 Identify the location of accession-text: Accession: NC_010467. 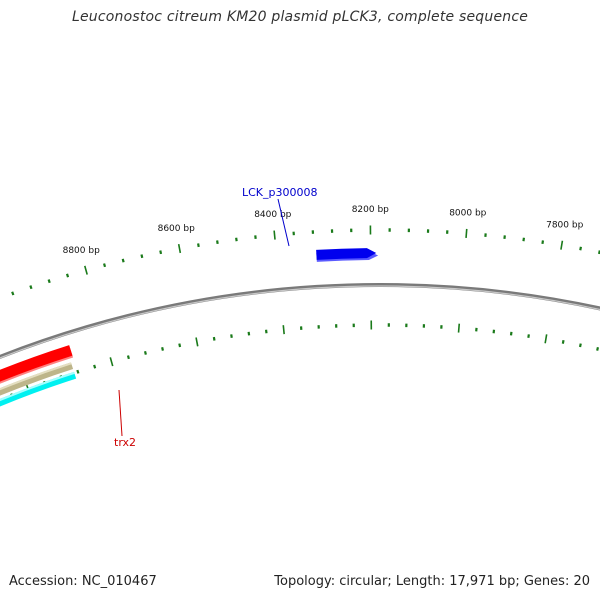
(83, 581).